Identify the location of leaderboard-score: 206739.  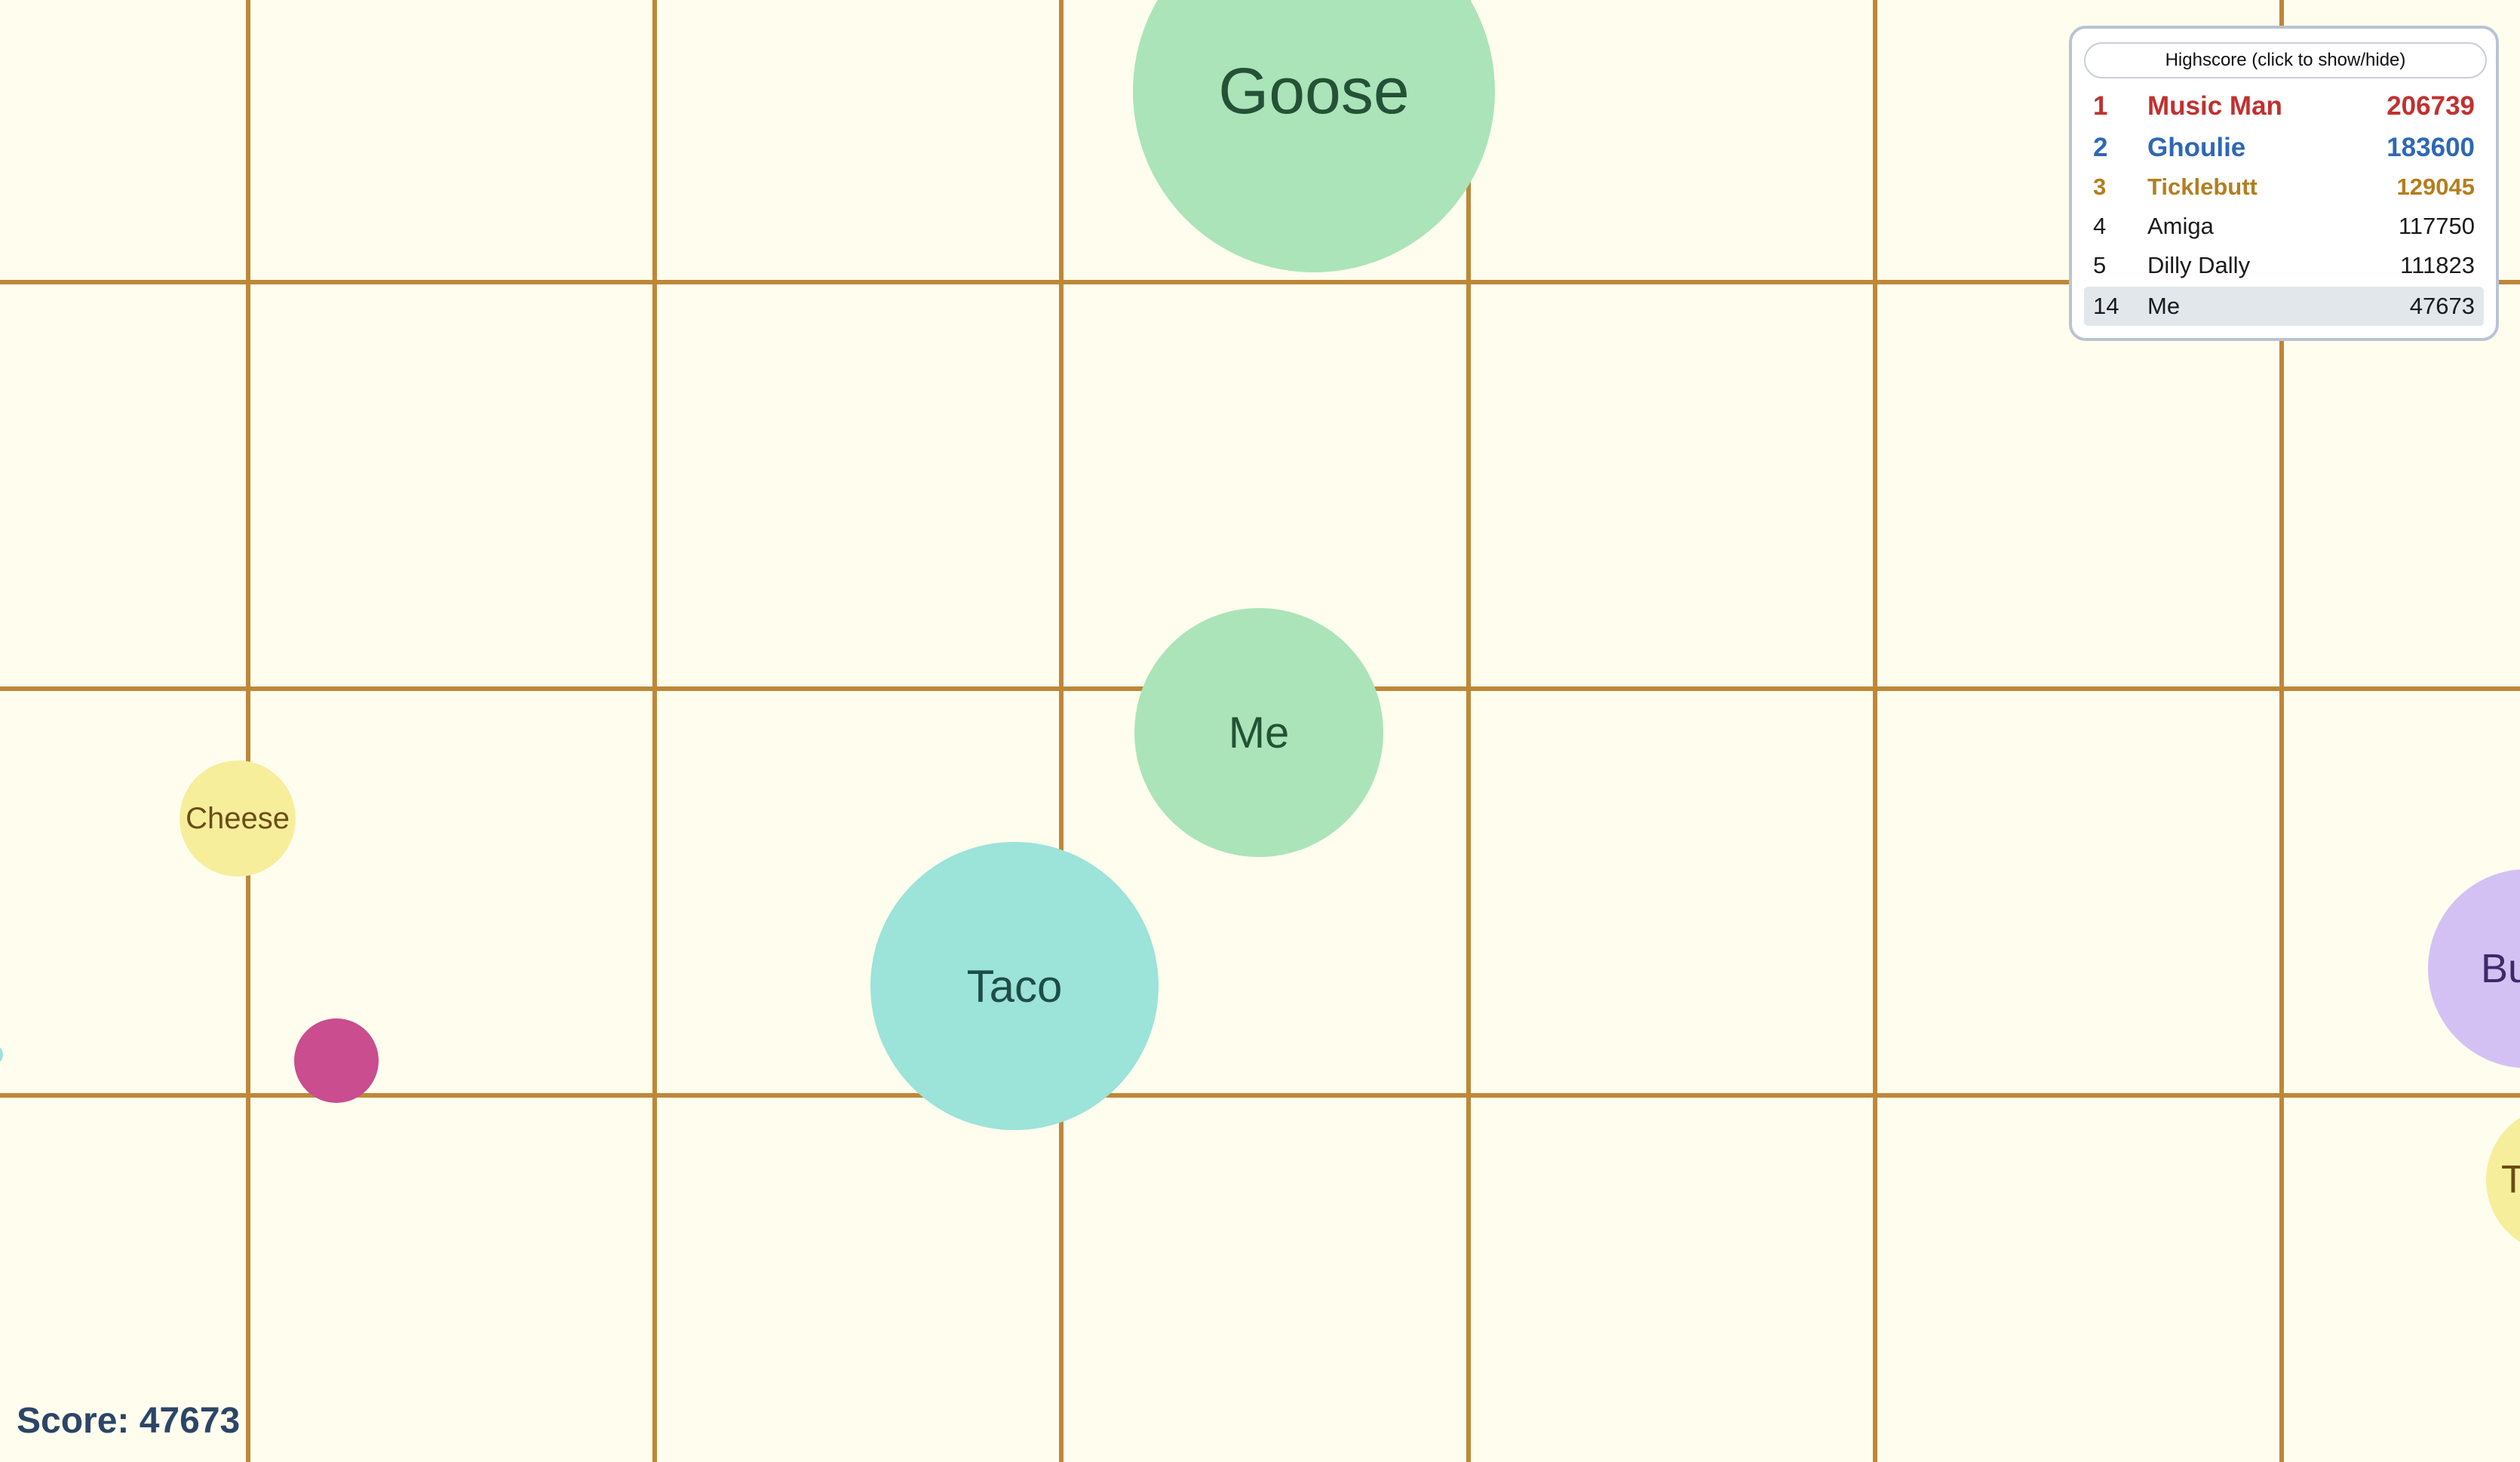
(2430, 106).